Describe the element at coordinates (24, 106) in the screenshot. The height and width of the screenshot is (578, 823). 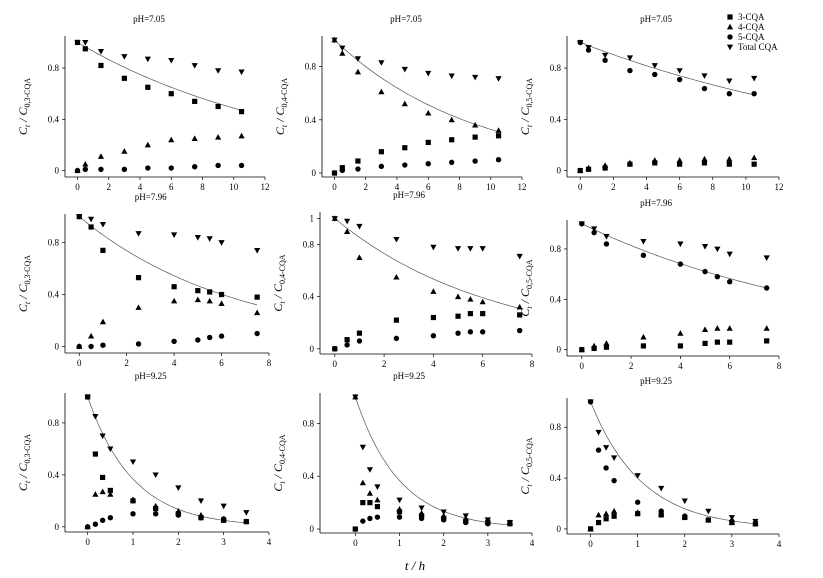
I see `y-axis-label: Ct / C0,3-CQA` at that location.